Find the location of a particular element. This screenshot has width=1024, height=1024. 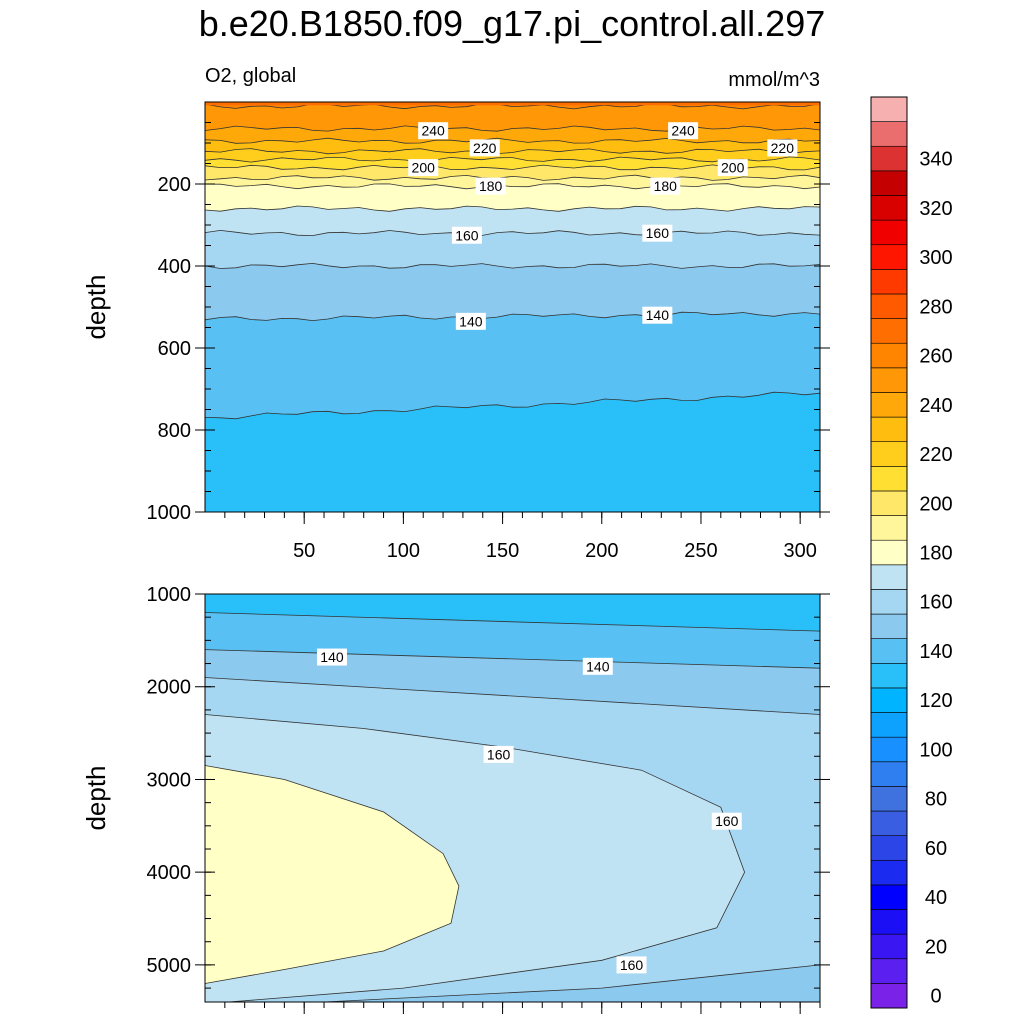

colorbar-label: 60 is located at coordinates (936, 849).